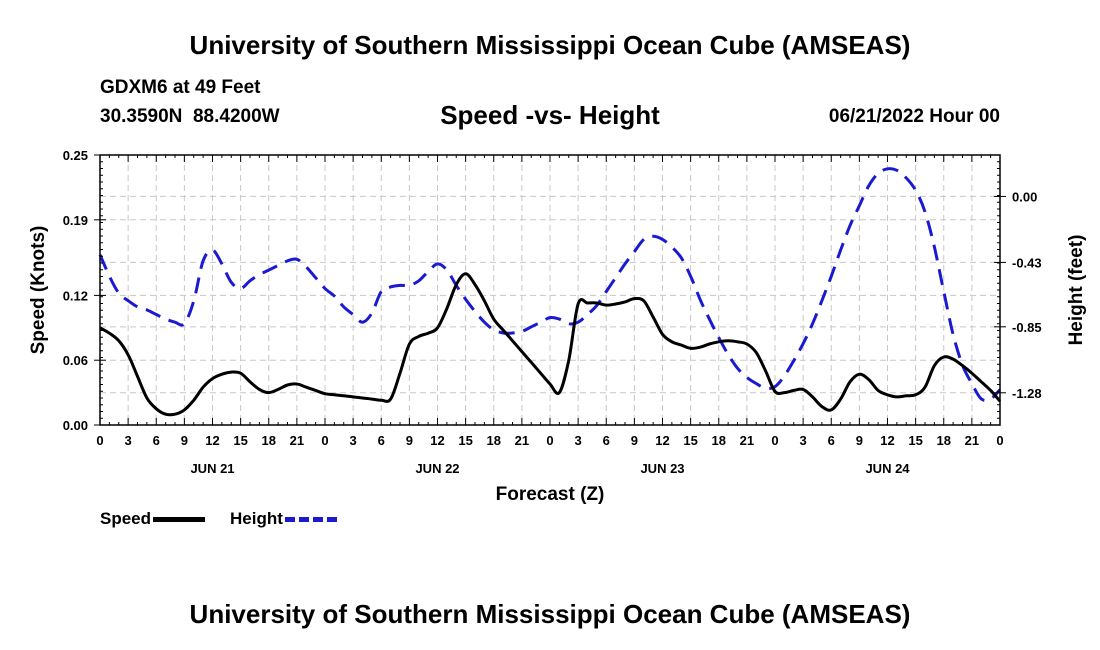  Describe the element at coordinates (887, 468) in the screenshot. I see `x-day-label: JUN 24` at that location.